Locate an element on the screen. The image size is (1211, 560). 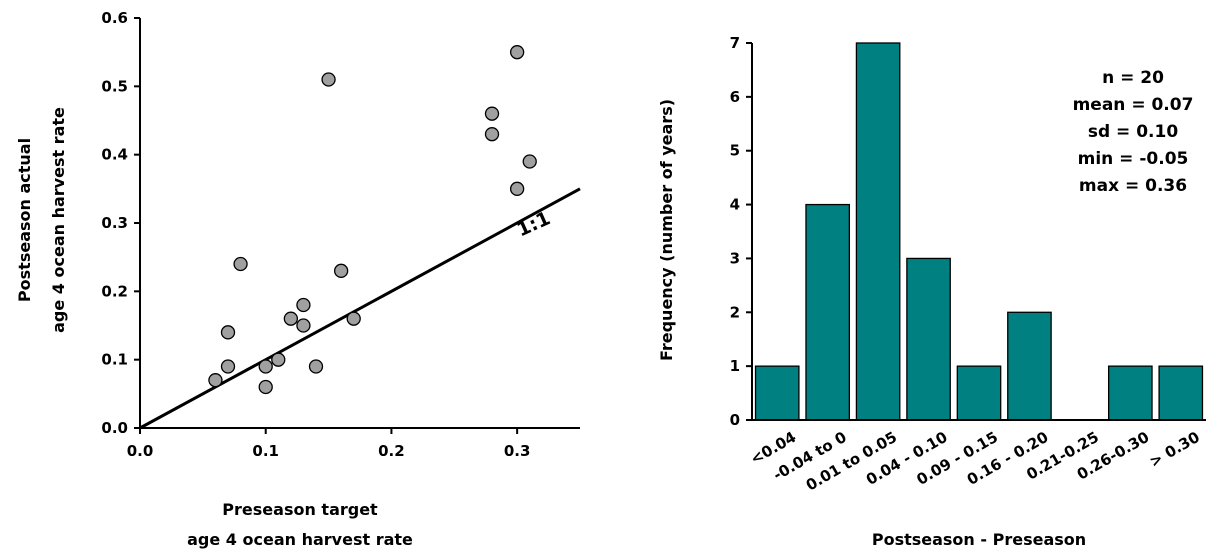
y-tick-label: 0.3 is located at coordinates (114, 223).